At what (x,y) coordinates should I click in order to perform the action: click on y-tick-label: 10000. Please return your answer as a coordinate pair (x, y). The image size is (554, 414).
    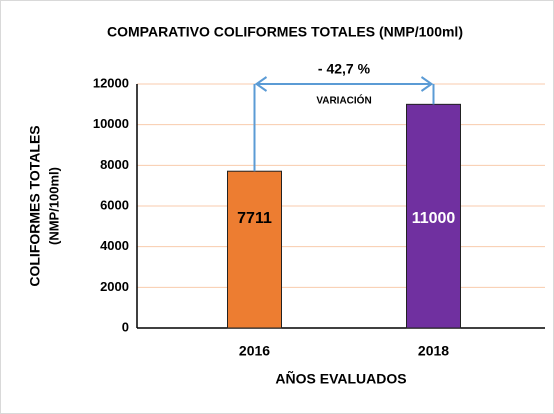
    Looking at the image, I should click on (111, 123).